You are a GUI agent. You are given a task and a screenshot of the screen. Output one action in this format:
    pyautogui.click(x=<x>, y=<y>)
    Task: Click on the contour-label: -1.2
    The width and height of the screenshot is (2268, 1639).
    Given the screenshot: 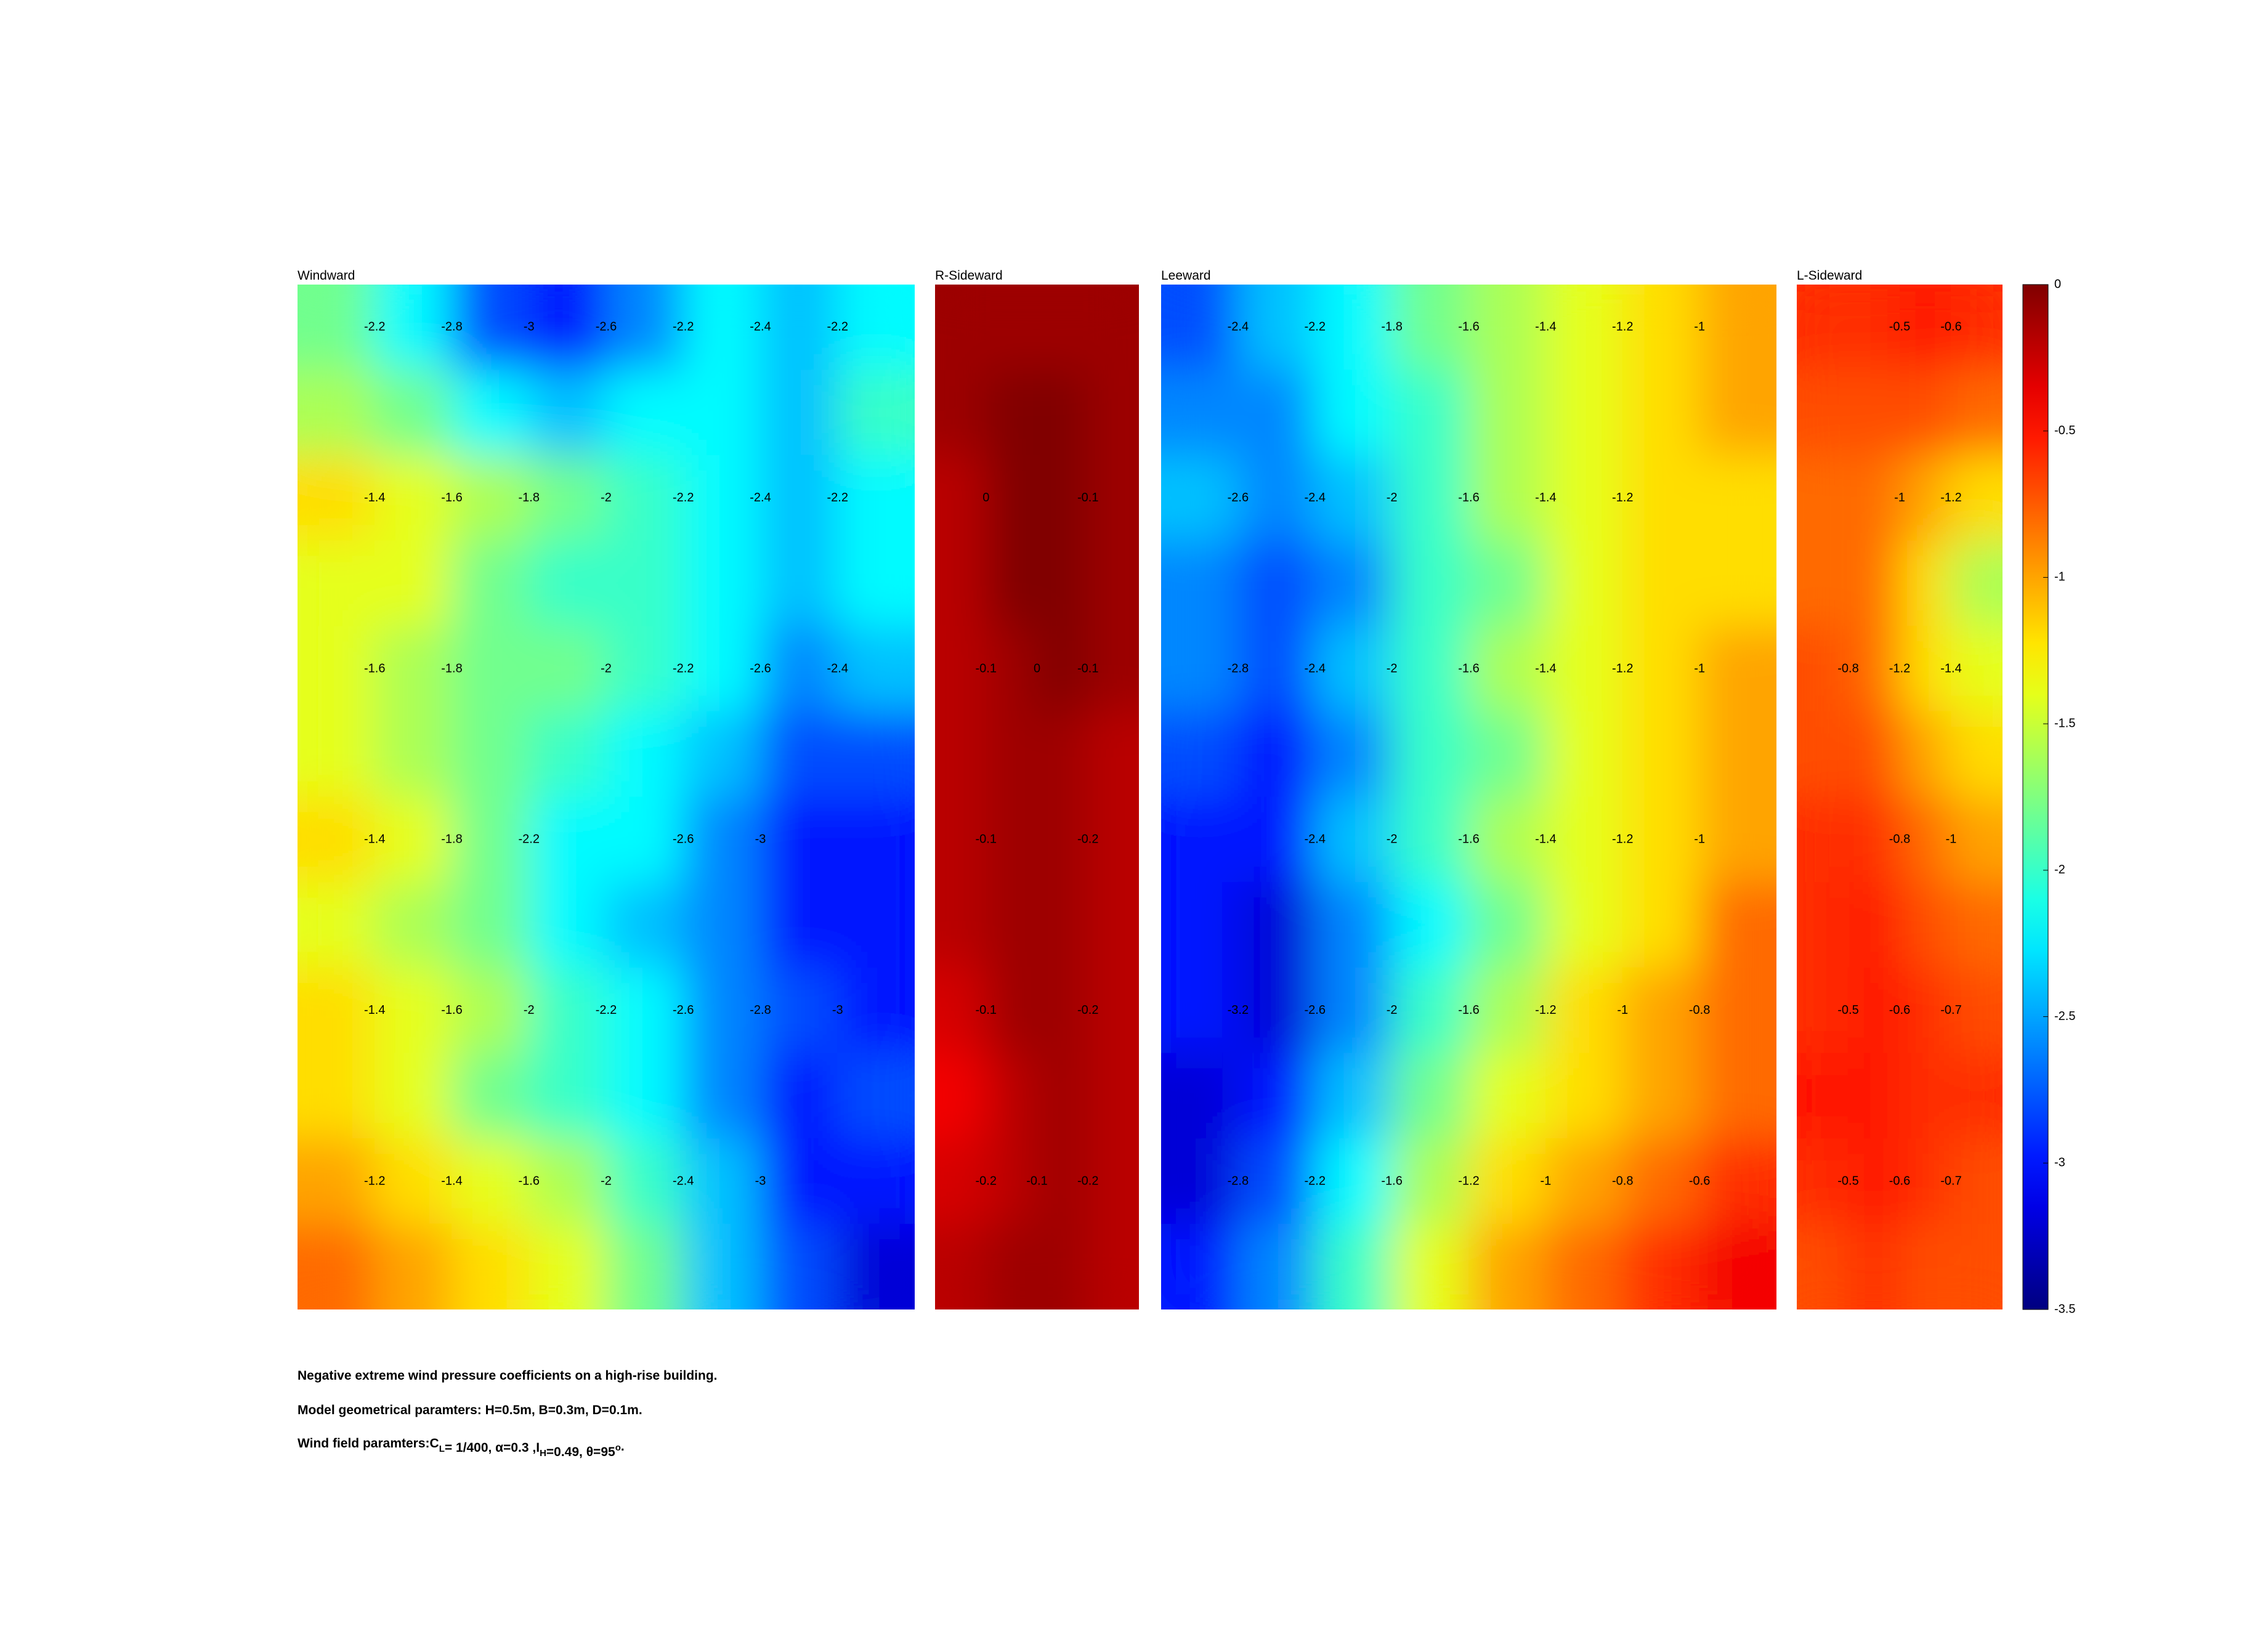 What is the action you would take?
    pyautogui.click(x=1951, y=497)
    